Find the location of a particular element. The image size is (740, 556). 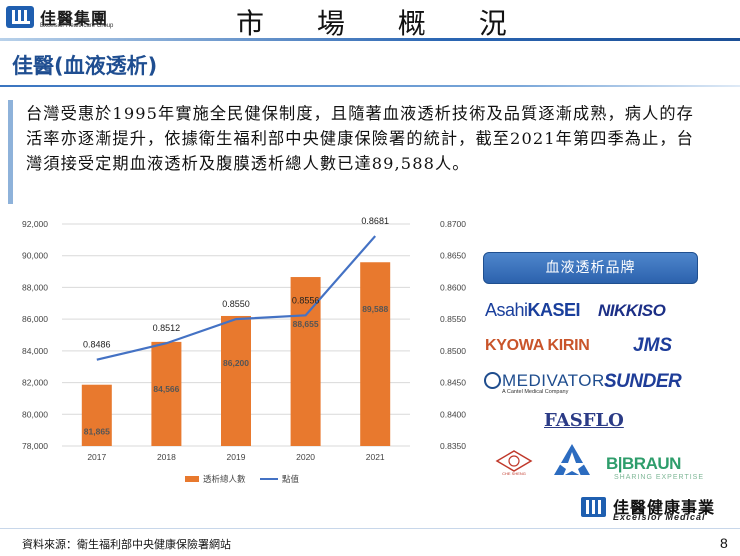

footer-company-subtitle: Excelsior Medical is located at coordinates (659, 517).